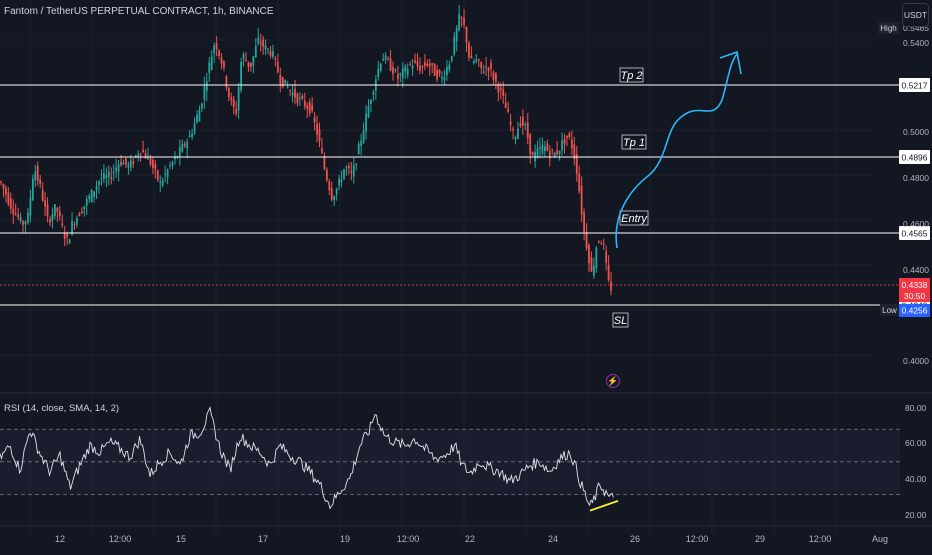 The image size is (932, 555). I want to click on time-tick-label: 26, so click(635, 539).